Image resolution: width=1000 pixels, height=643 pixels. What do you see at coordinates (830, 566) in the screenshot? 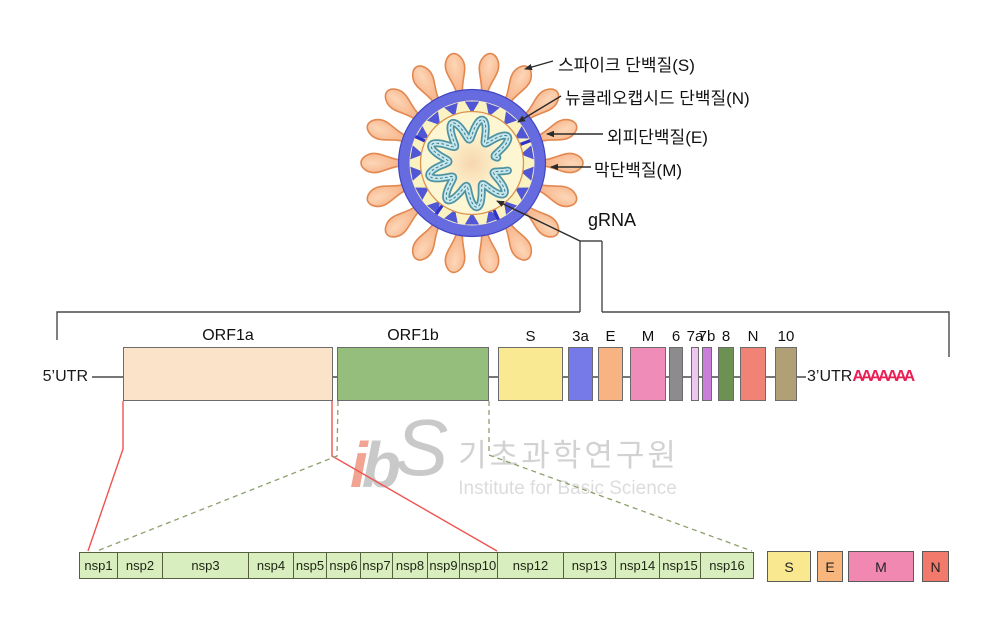
I see `structural-box-e: E` at bounding box center [830, 566].